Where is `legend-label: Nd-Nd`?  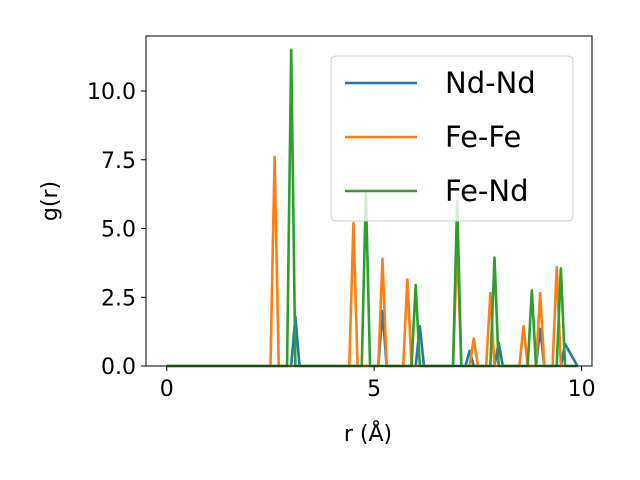
legend-label: Nd-Nd is located at coordinates (490, 83).